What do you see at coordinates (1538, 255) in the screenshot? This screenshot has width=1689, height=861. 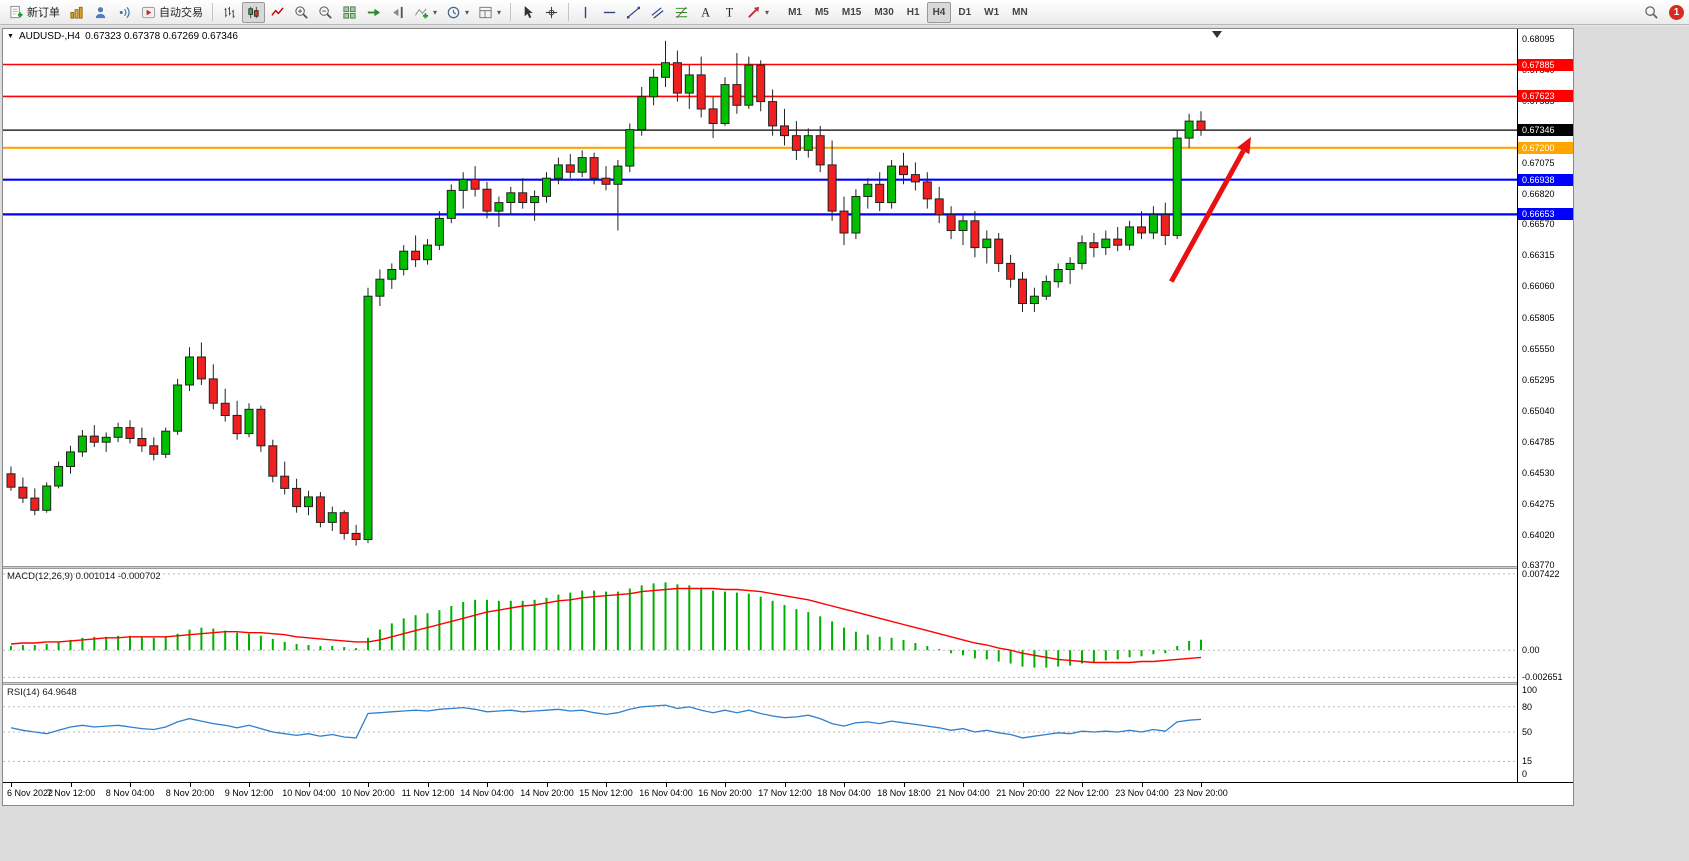 I see `price-axis-label: 0.66315` at bounding box center [1538, 255].